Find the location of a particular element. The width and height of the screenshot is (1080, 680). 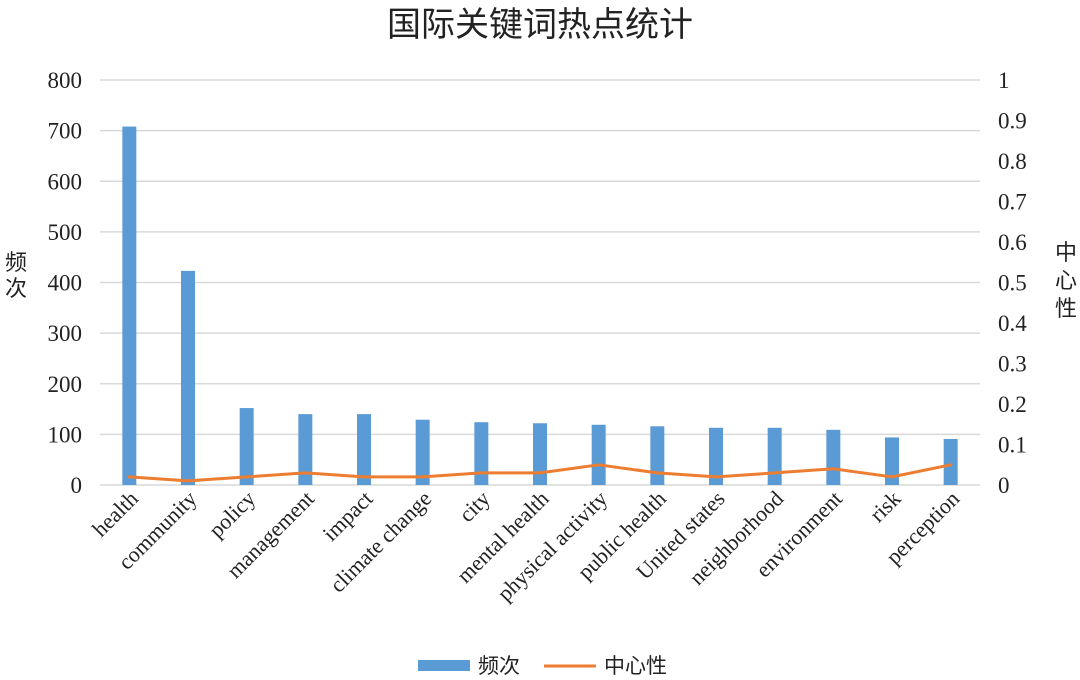

category-label: climate change is located at coordinates (380, 541).